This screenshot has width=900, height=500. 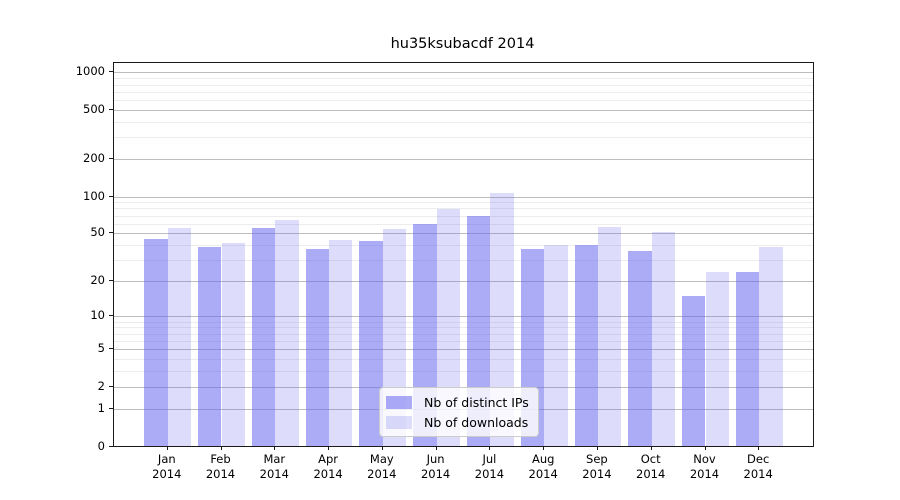 I want to click on x-tick-label-feb-2014: Feb 2014, so click(x=220, y=466).